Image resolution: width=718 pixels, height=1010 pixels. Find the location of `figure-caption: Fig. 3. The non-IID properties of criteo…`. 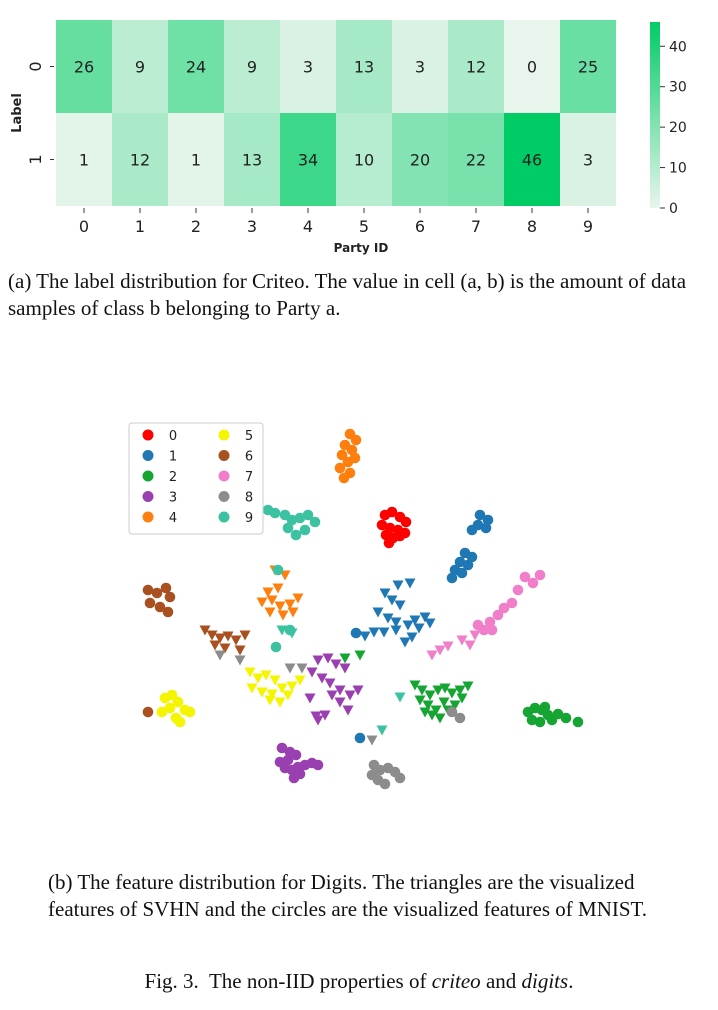

figure-caption: Fig. 3. The non-IID properties of criteo… is located at coordinates (359, 981).